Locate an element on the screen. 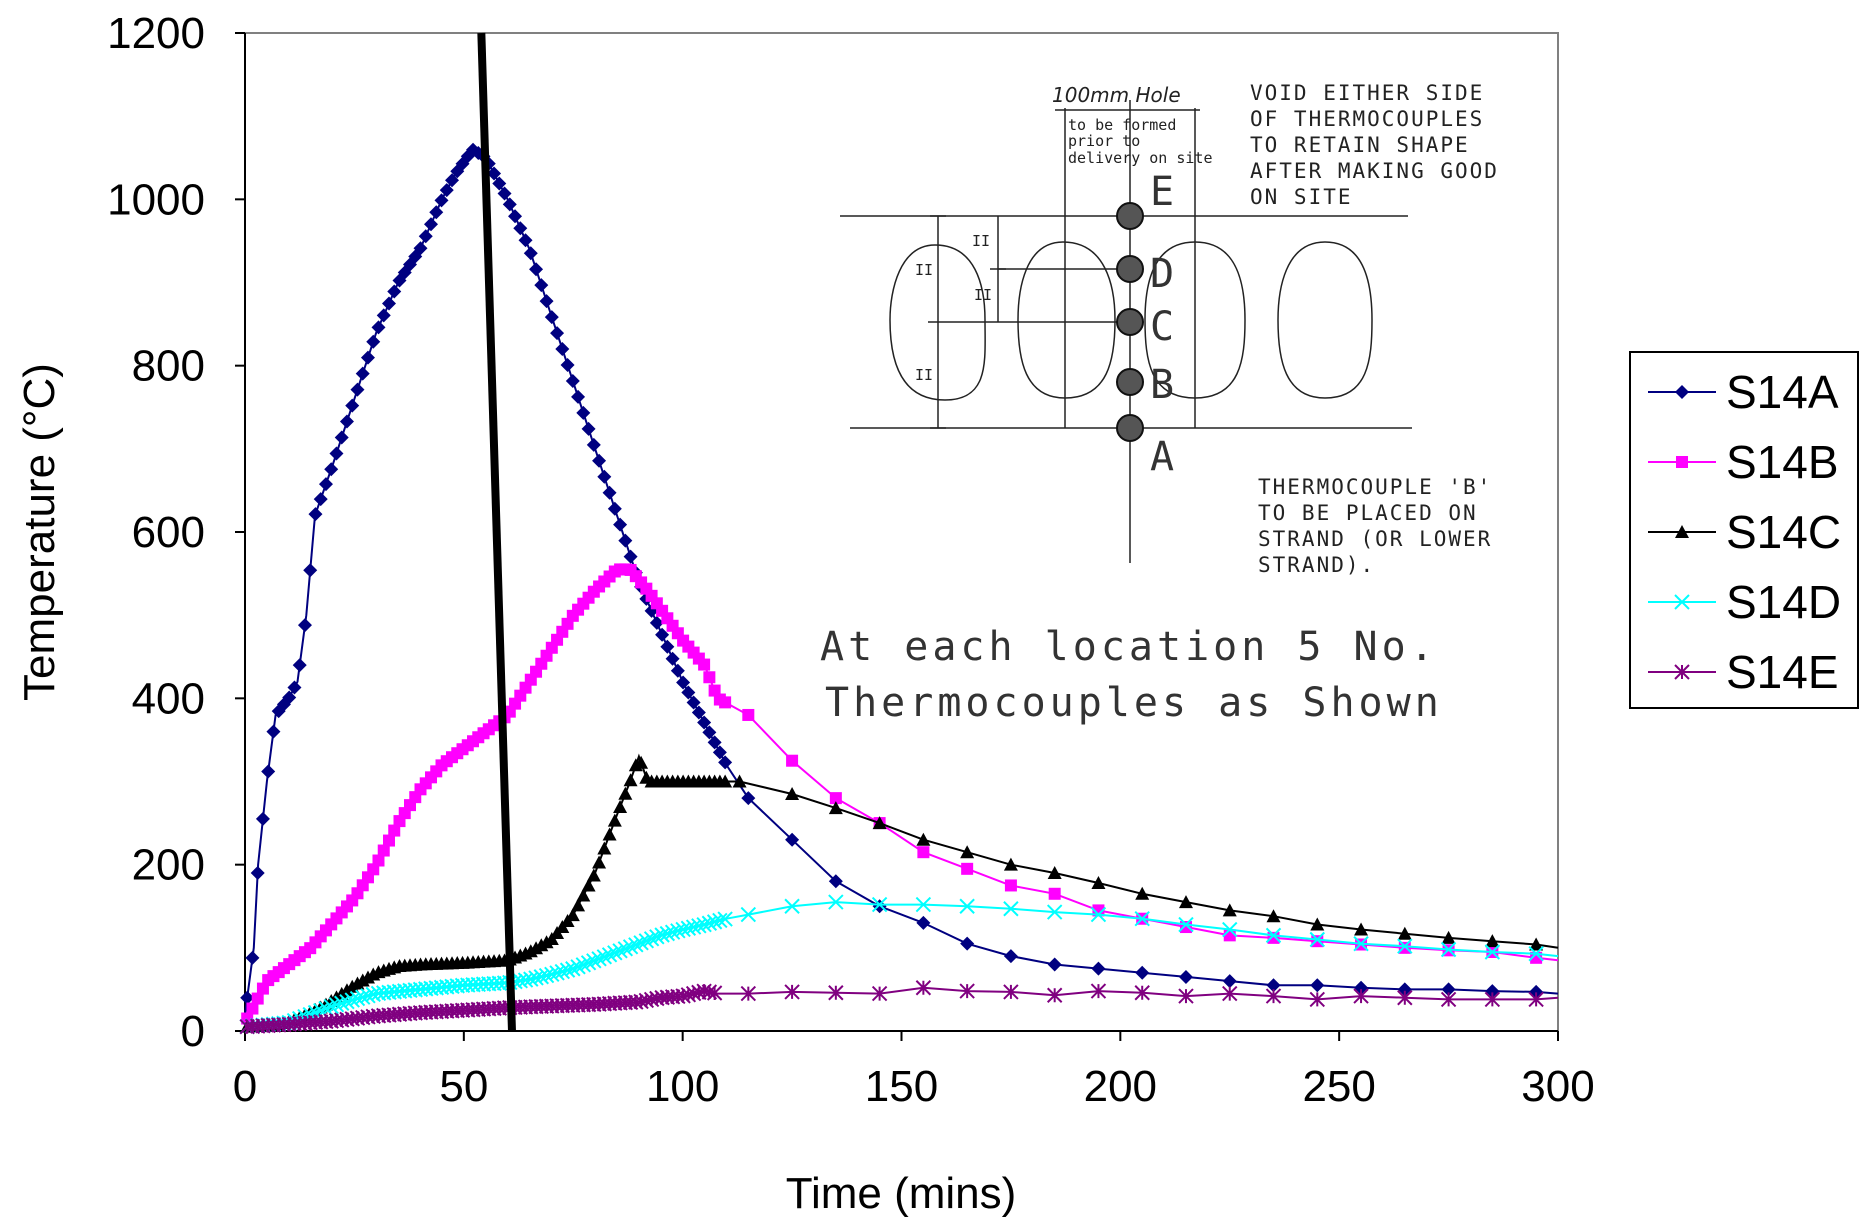 The image size is (1863, 1225). y-tick-label: 600 is located at coordinates (168, 532).